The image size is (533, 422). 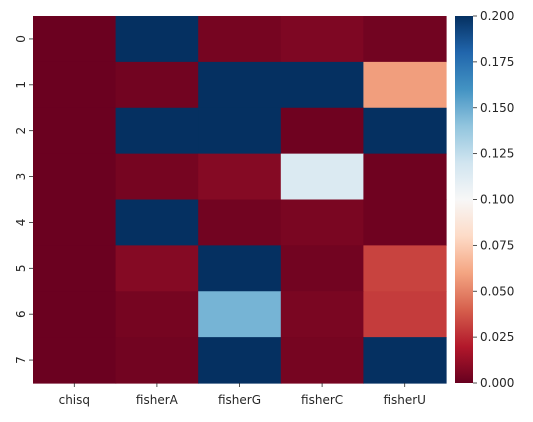 What do you see at coordinates (23, 199) in the screenshot?
I see `y-axis-ticks: 0 1 2 3 4 5 6 7` at bounding box center [23, 199].